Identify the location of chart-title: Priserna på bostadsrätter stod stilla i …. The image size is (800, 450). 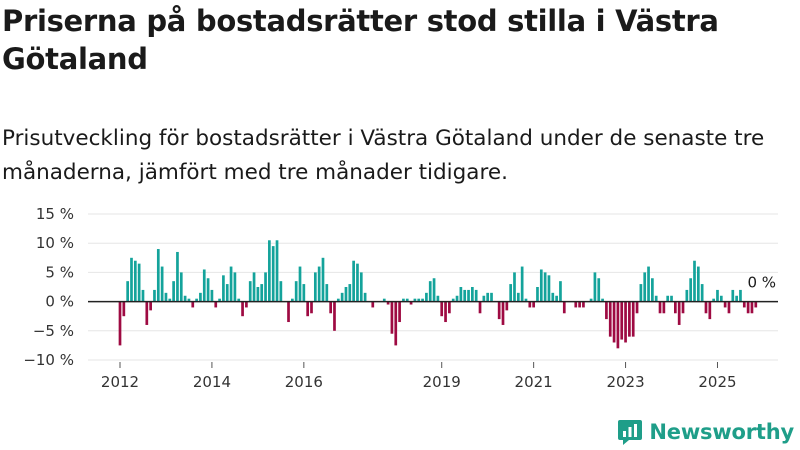
(360, 40).